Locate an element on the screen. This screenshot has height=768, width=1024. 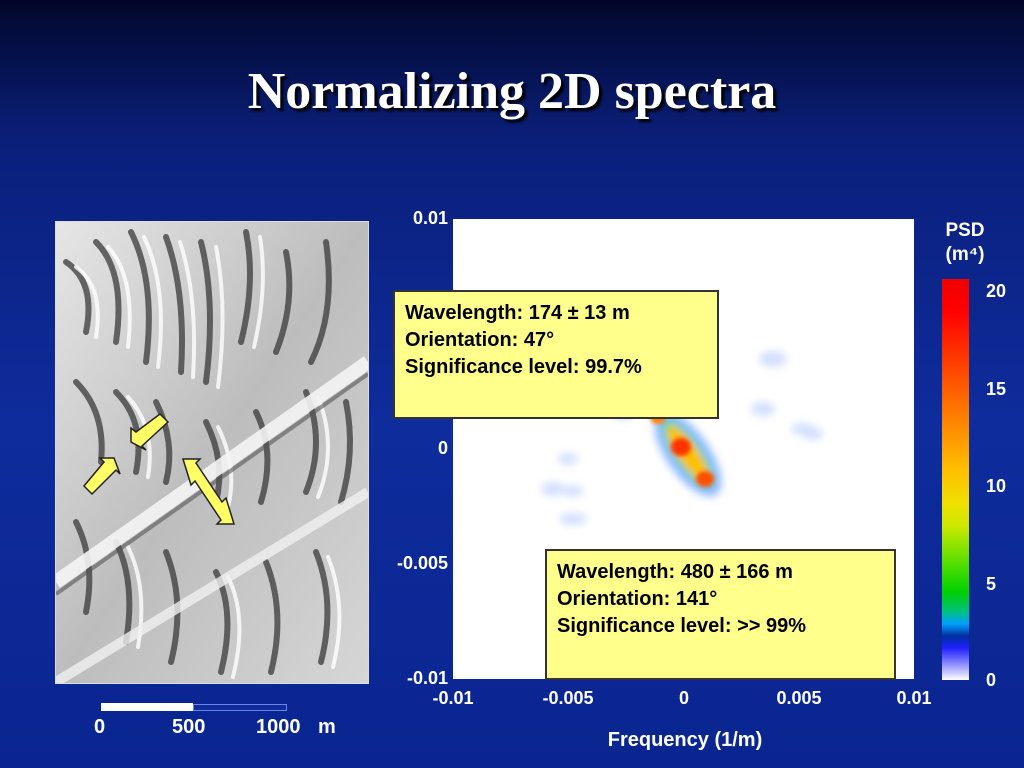
x-tick-label: -0.005 is located at coordinates (568, 698).